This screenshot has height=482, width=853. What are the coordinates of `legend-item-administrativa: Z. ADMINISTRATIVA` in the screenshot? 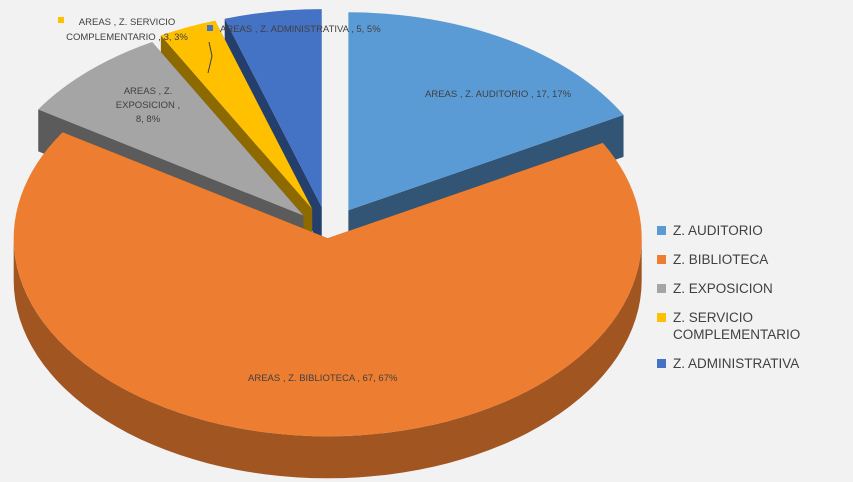 It's located at (752, 363).